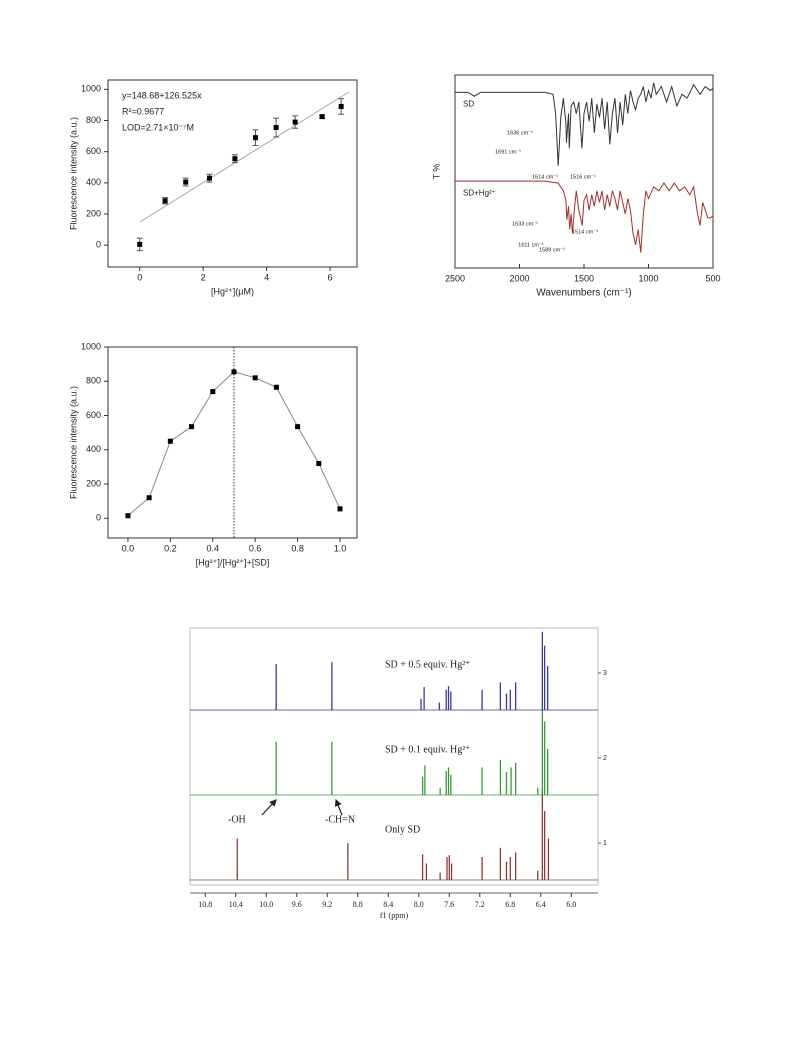 This screenshot has height=1057, width=793. What do you see at coordinates (605, 673) in the screenshot?
I see `trace-number: 3` at bounding box center [605, 673].